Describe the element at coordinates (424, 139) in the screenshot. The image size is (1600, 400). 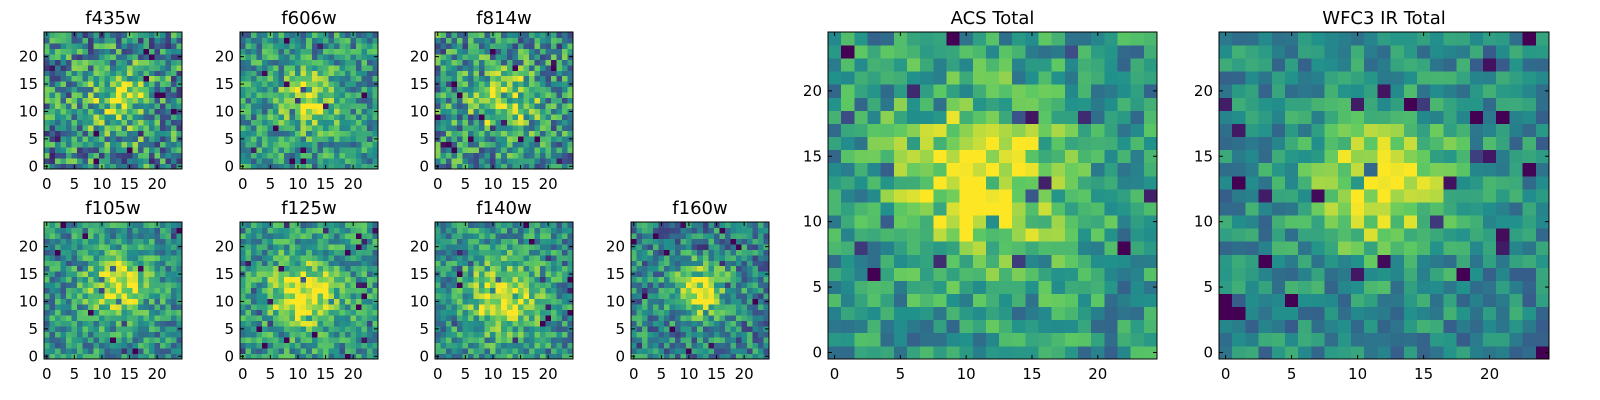
I see `y-tick-label: 5` at that location.